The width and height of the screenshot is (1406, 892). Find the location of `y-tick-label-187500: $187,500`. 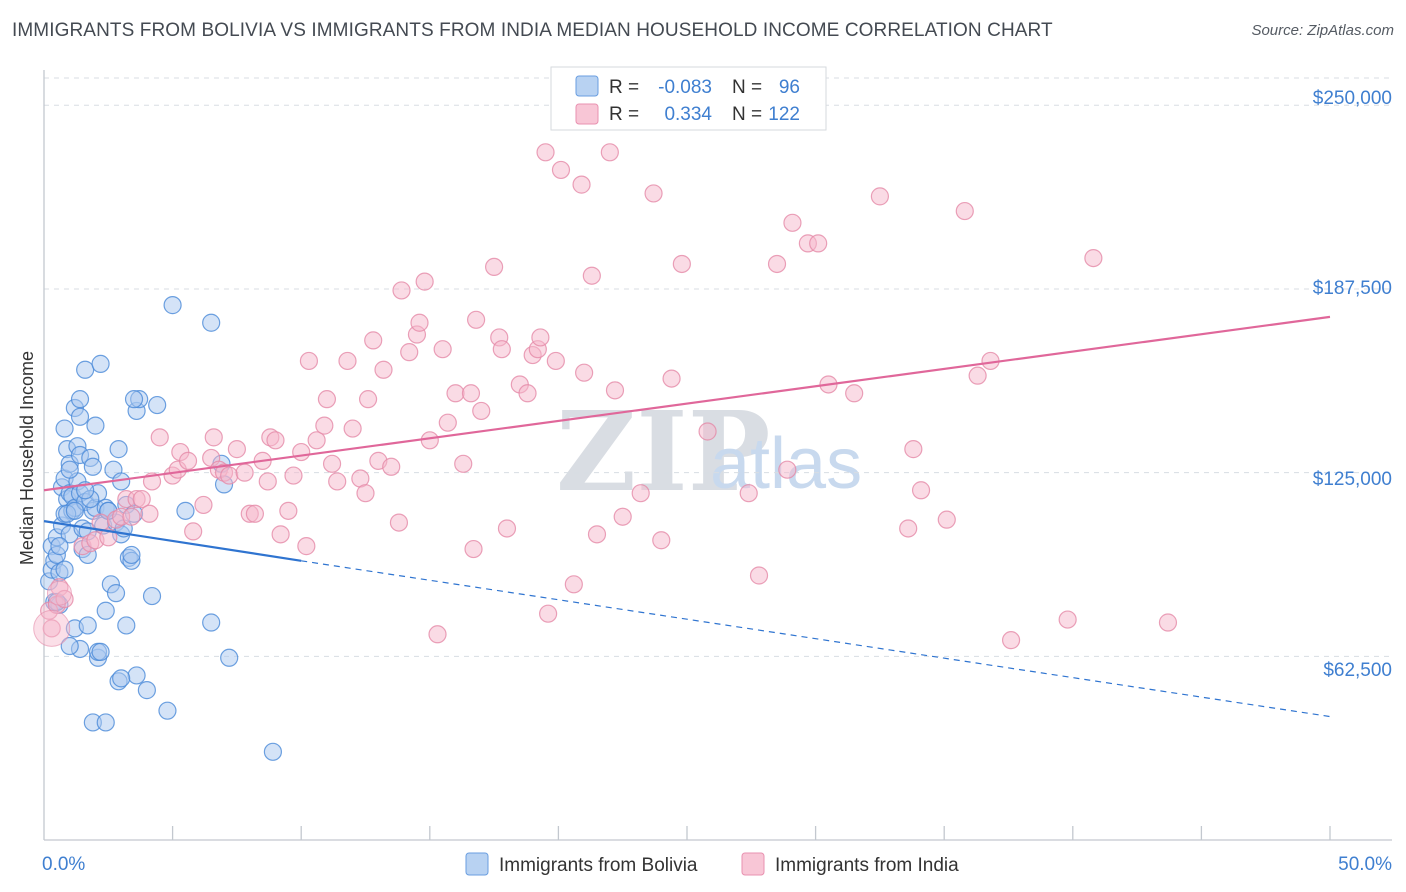

y-tick-label-187500: $187,500 is located at coordinates (1352, 288).